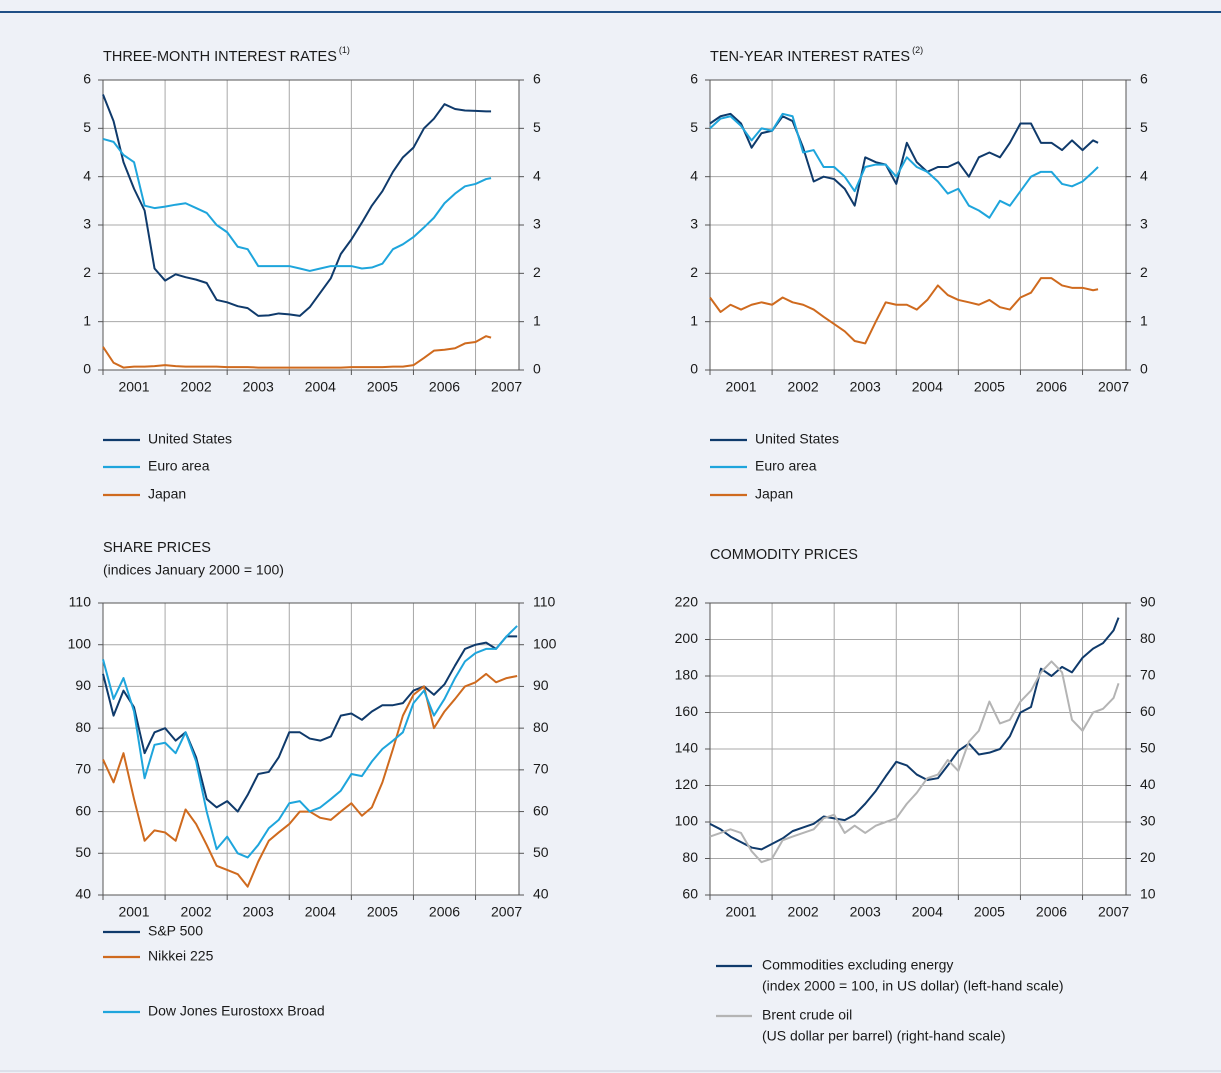 Image resolution: width=1221 pixels, height=1073 pixels. Describe the element at coordinates (87, 272) in the screenshot. I see `y-tick-label: 2` at that location.